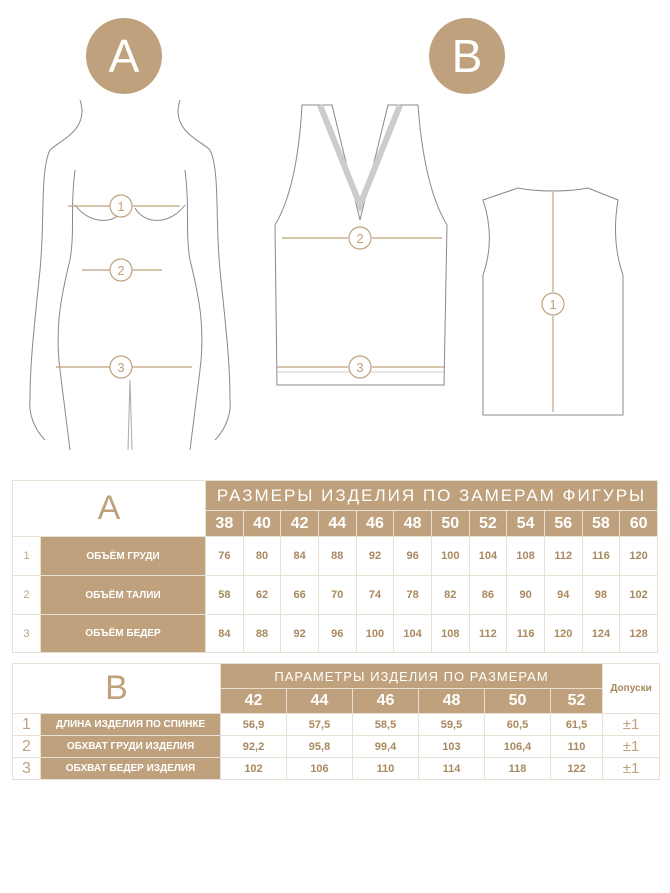 The image size is (670, 893). What do you see at coordinates (26, 556) in the screenshot?
I see `row-number: 1` at bounding box center [26, 556].